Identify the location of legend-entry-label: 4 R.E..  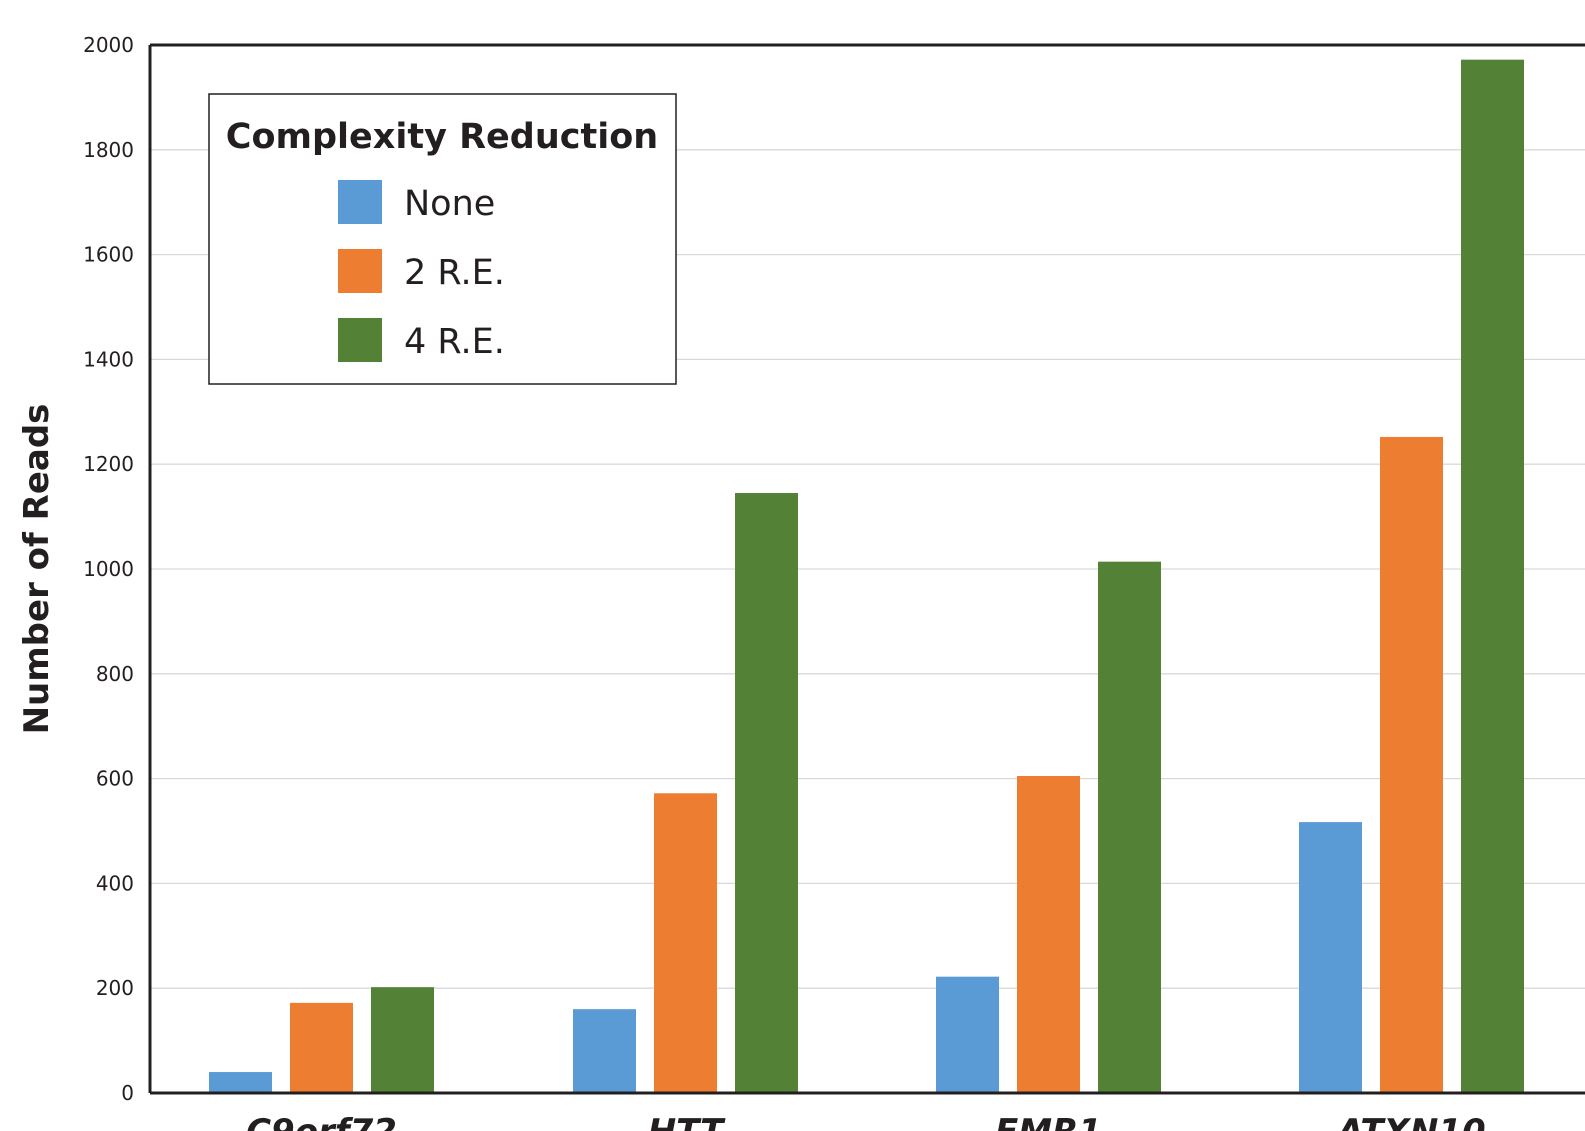
(454, 342).